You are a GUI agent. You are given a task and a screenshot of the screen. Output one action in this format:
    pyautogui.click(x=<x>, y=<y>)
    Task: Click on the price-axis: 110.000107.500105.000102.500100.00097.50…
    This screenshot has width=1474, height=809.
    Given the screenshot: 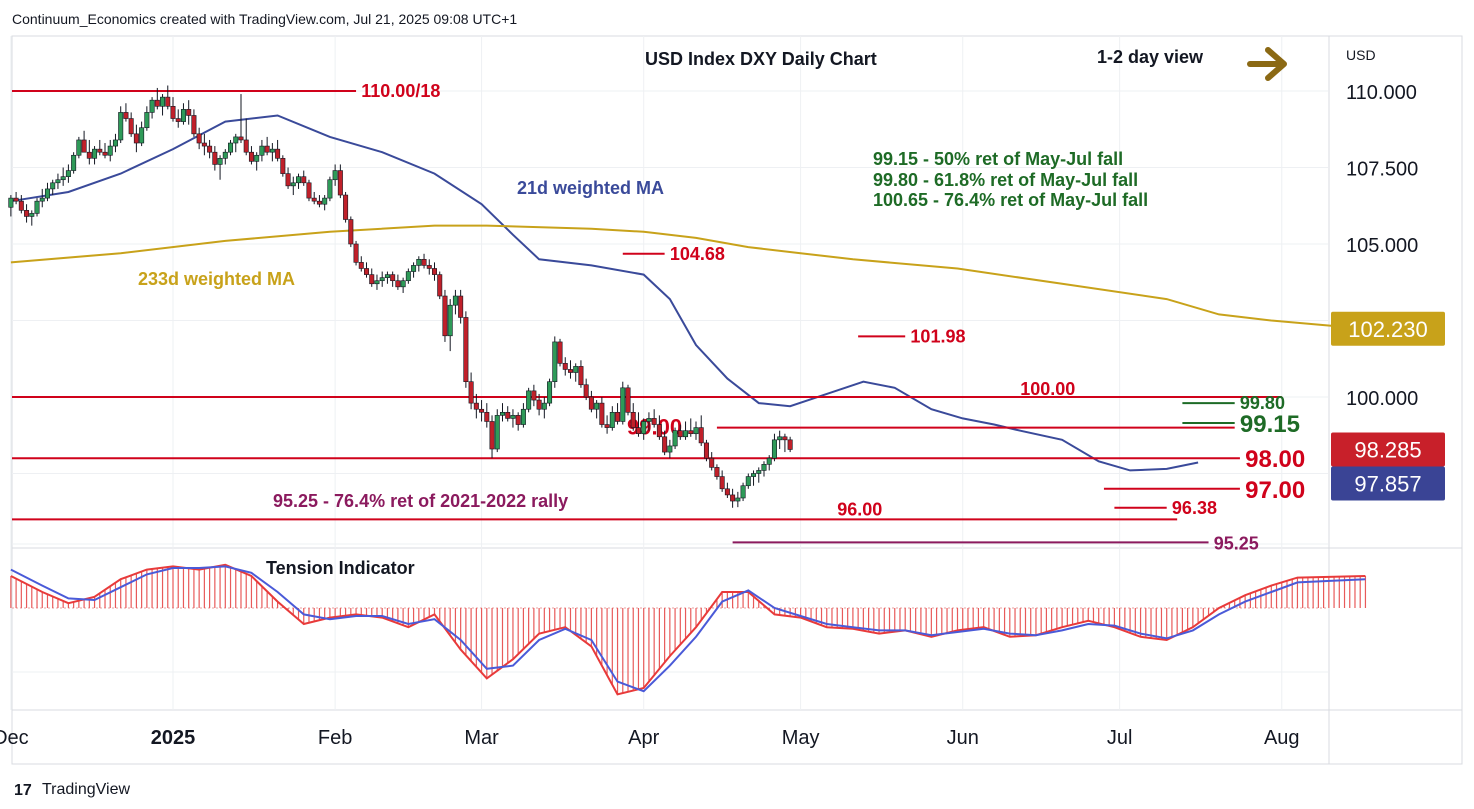 What is the action you would take?
    pyautogui.click(x=1388, y=291)
    